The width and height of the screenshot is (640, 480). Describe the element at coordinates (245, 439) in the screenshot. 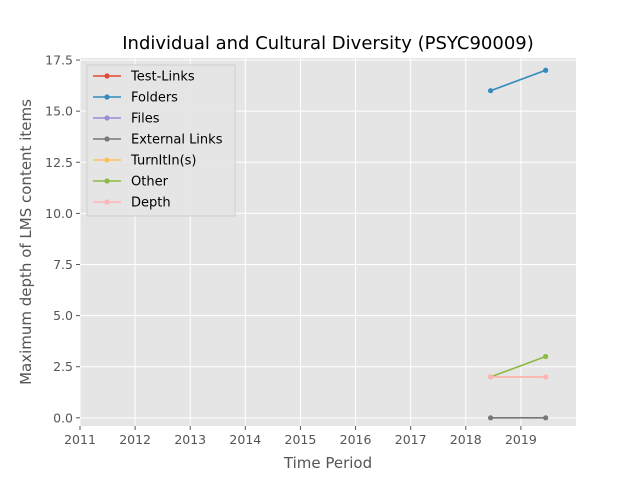

I see `x-tick-label: 2014` at that location.